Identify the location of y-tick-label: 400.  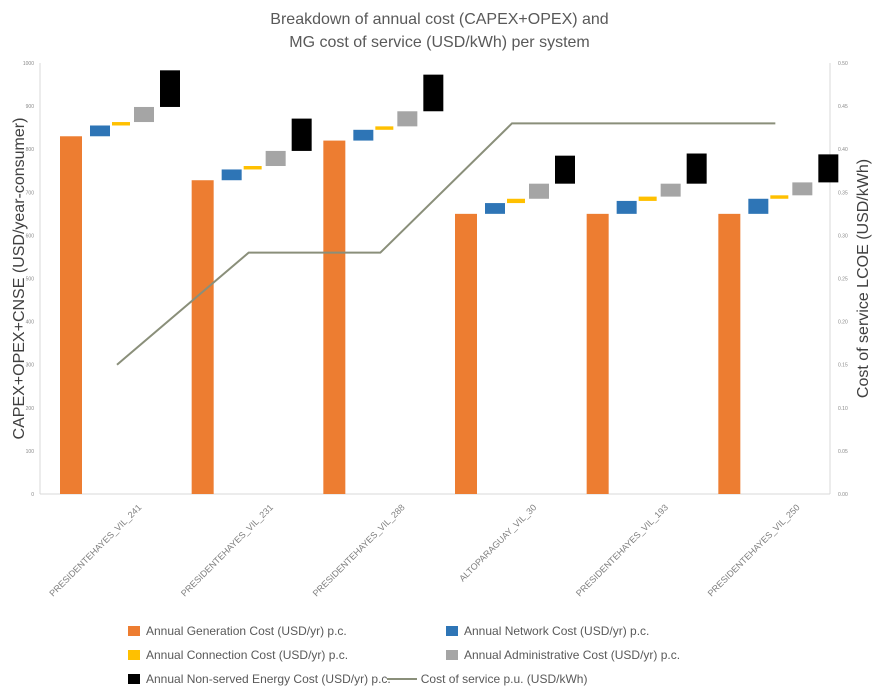
(30, 323).